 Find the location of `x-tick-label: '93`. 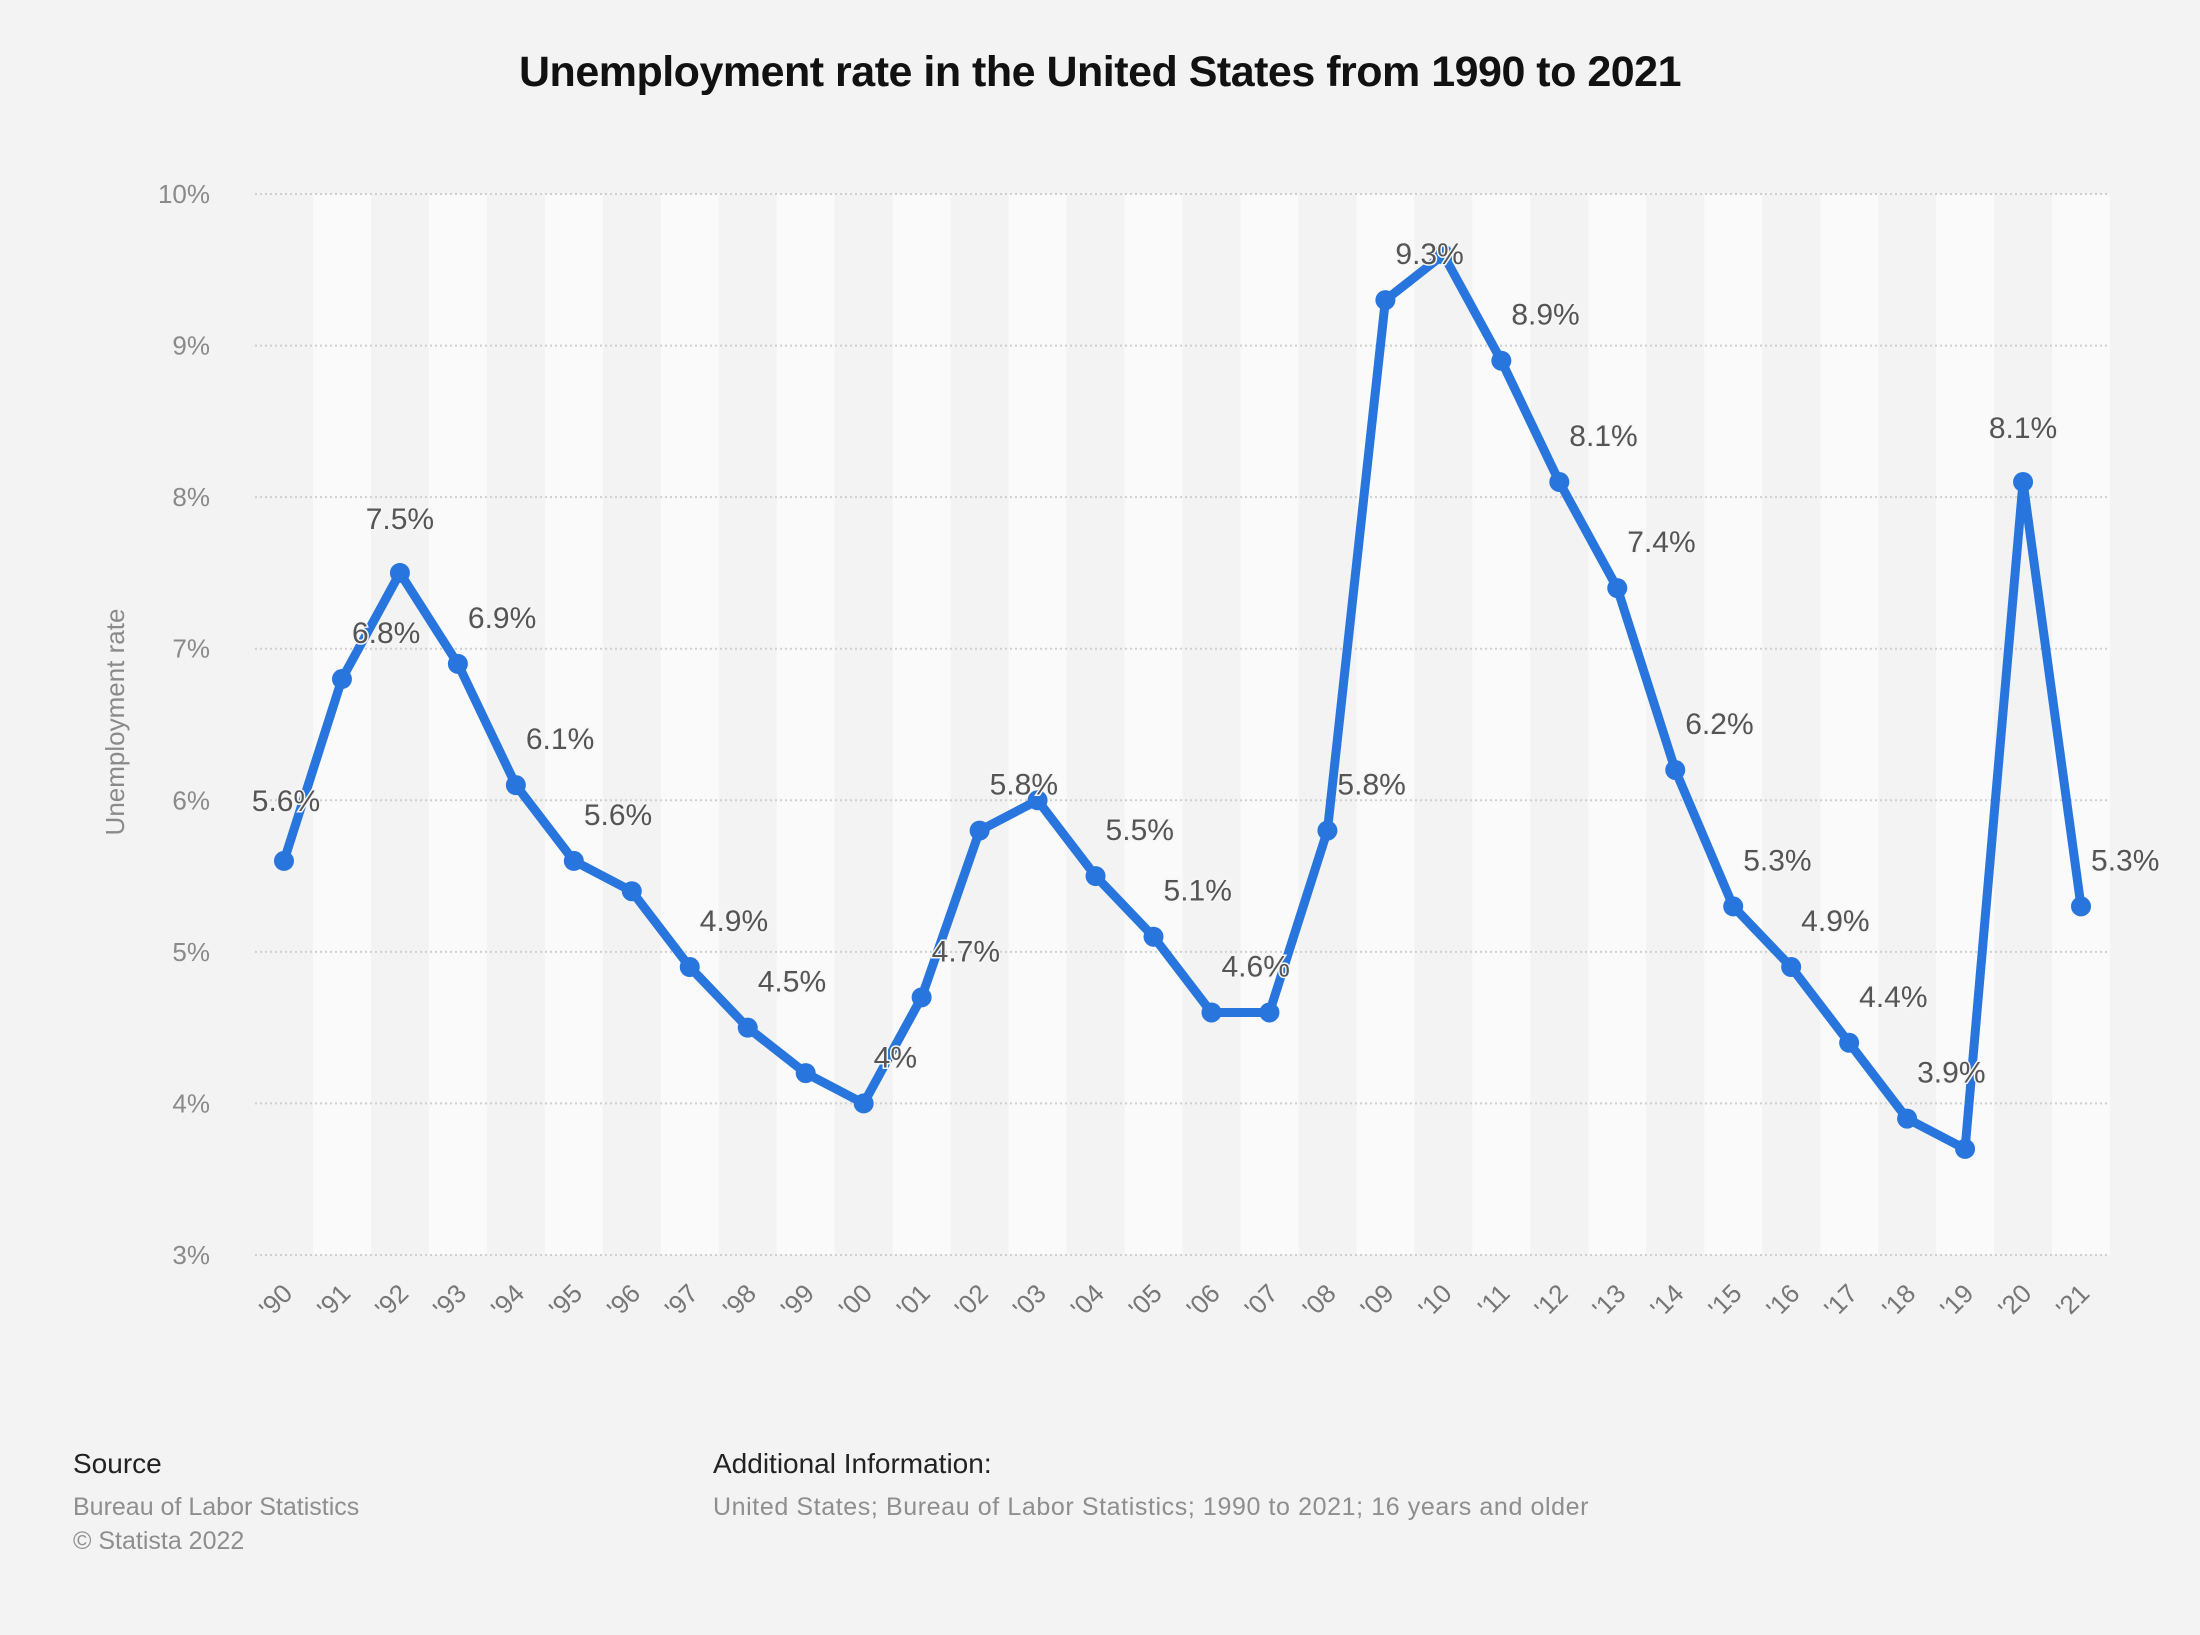

x-tick-label: '93 is located at coordinates (449, 1300).